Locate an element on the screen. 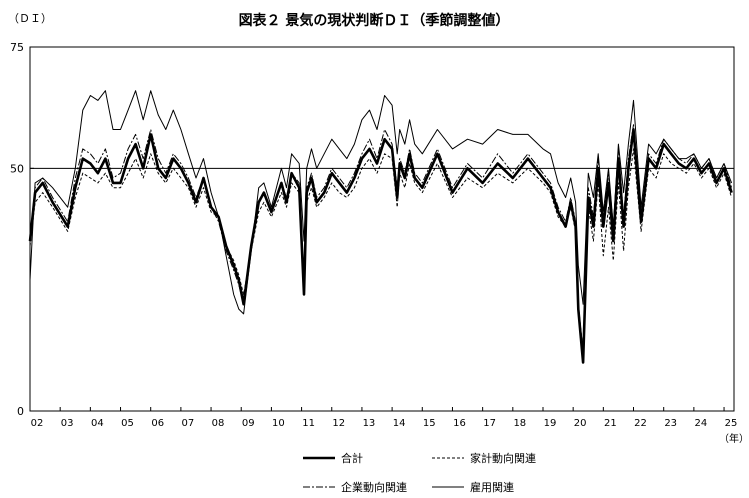  x-tick-label: 04 is located at coordinates (97, 423).